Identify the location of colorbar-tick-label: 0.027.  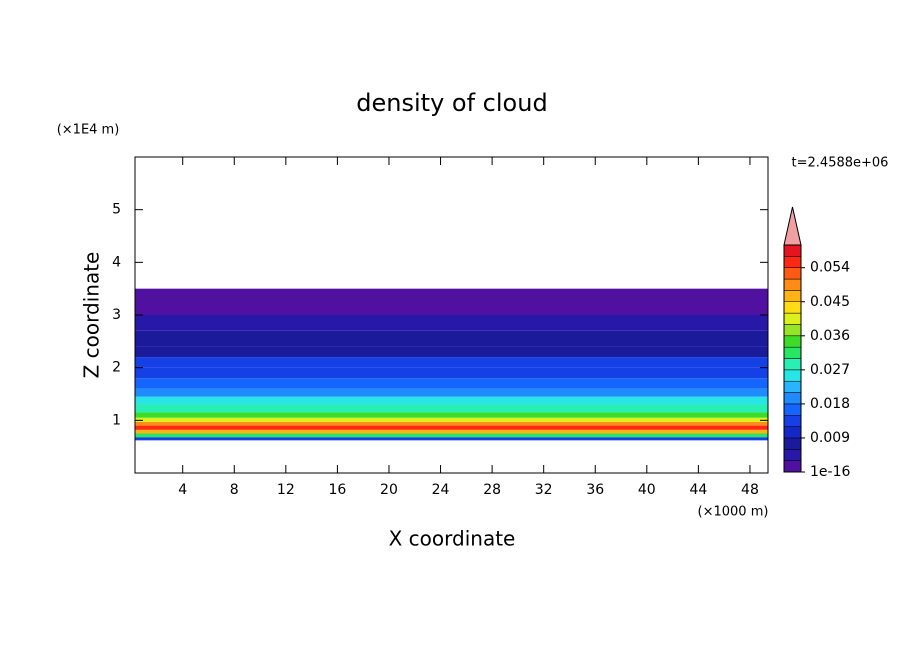
(830, 370).